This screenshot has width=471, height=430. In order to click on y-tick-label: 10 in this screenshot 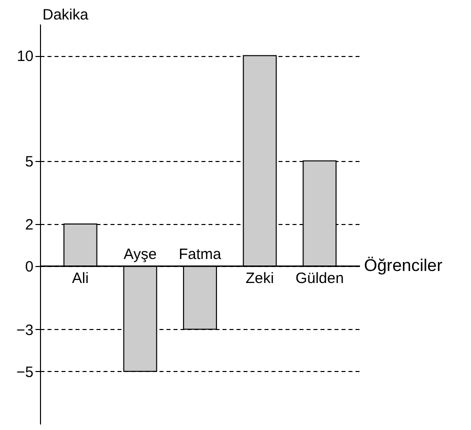, I will do `click(25, 57)`.